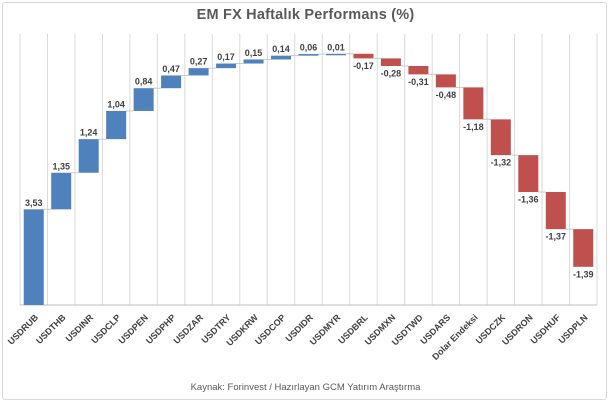 This screenshot has width=611, height=404. Describe the element at coordinates (528, 199) in the screenshot. I see `value-label: -1,36` at that location.